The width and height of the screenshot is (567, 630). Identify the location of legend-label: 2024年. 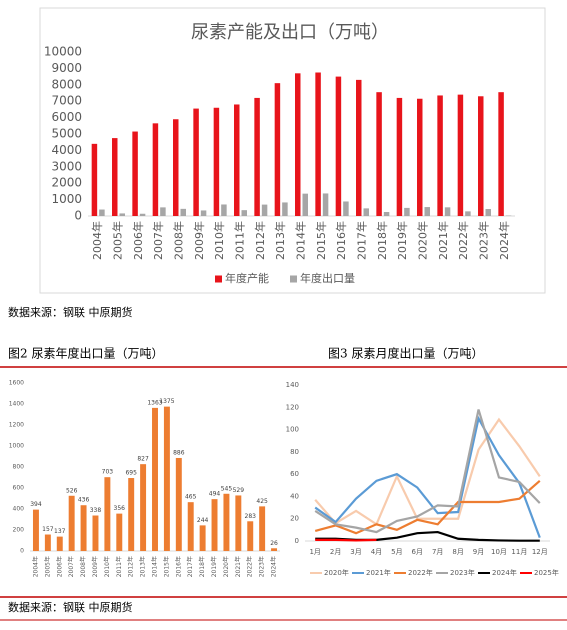
(504, 572).